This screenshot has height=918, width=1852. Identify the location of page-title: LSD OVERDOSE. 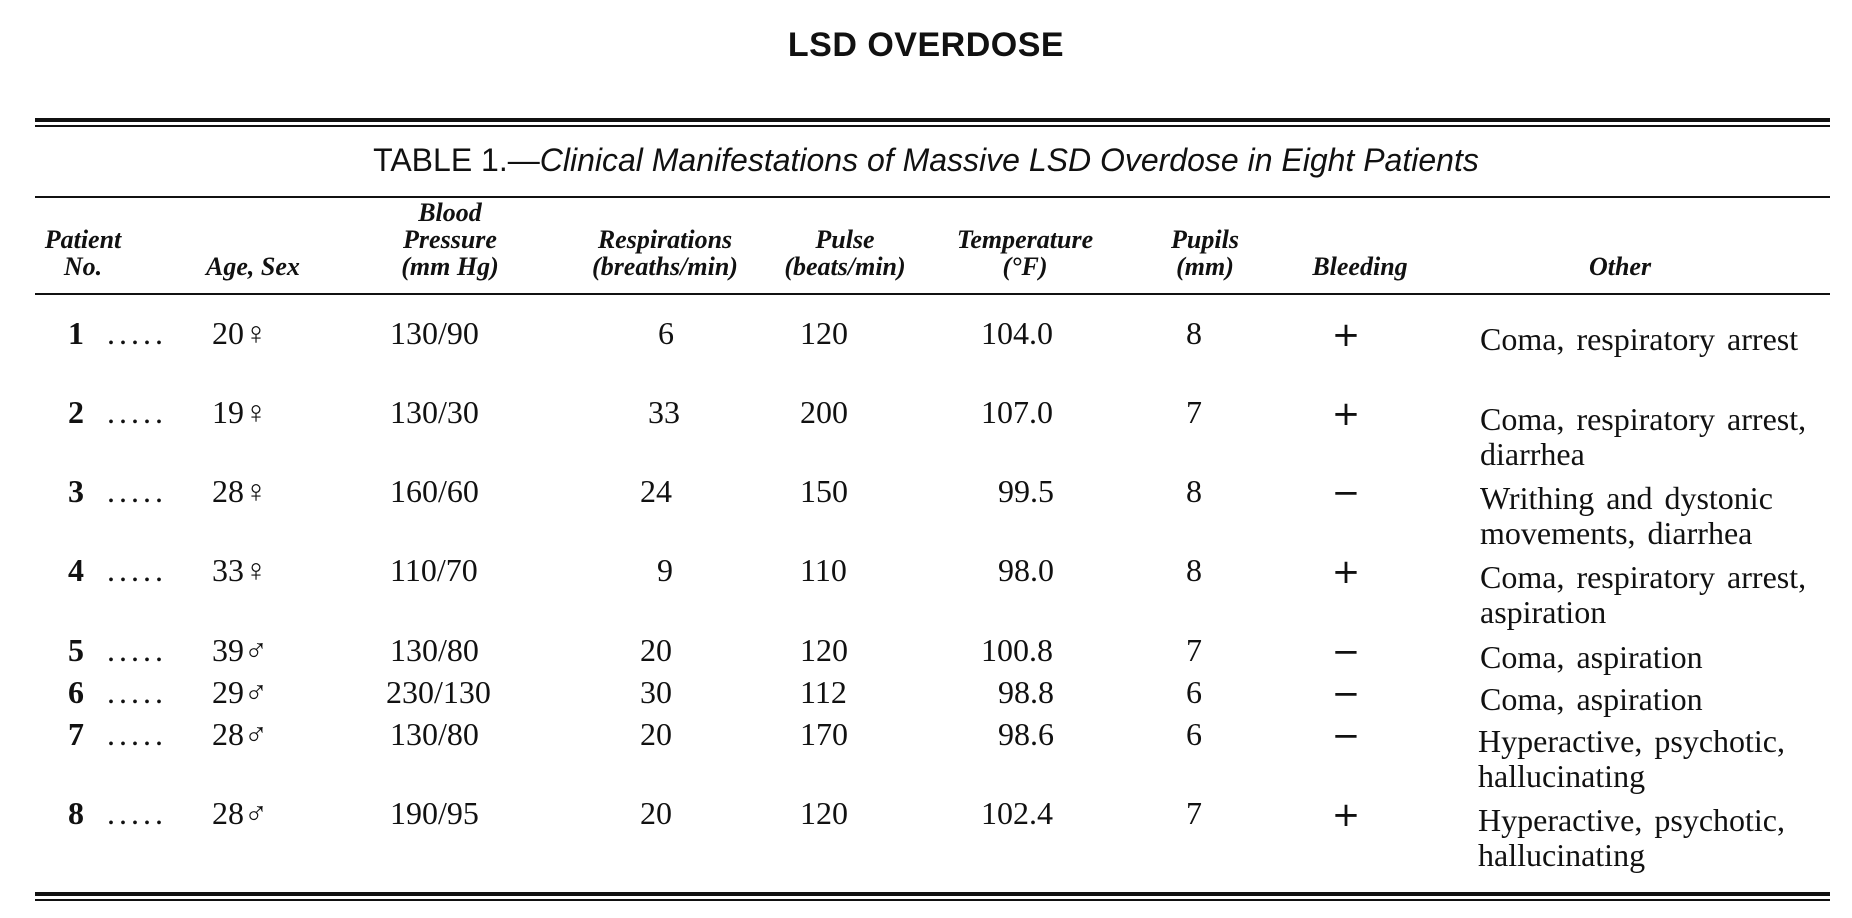
(926, 45).